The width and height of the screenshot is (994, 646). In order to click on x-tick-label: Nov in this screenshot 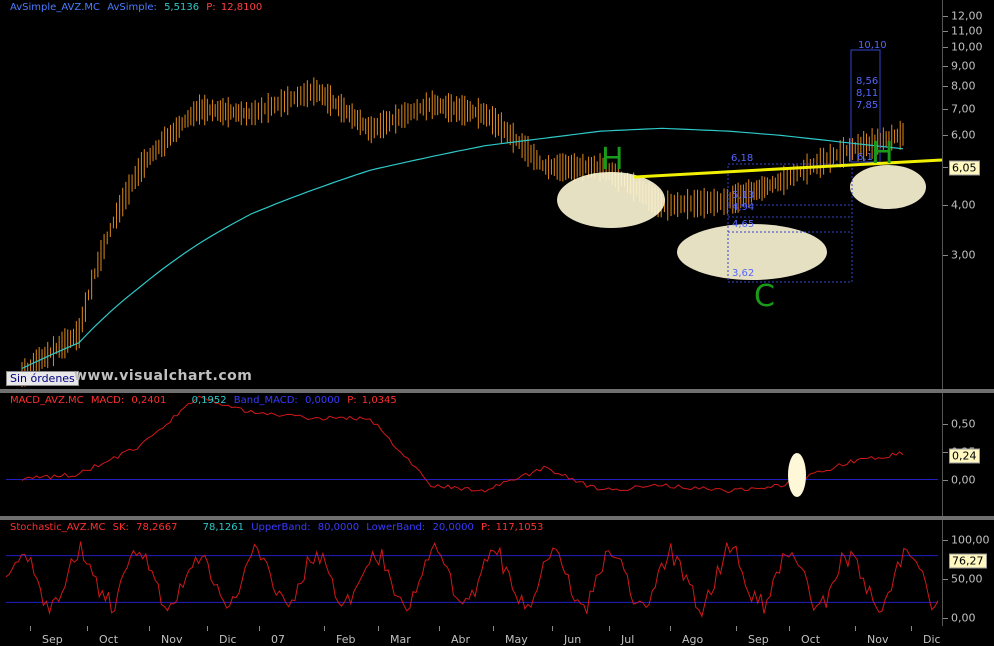, I will do `click(172, 639)`.